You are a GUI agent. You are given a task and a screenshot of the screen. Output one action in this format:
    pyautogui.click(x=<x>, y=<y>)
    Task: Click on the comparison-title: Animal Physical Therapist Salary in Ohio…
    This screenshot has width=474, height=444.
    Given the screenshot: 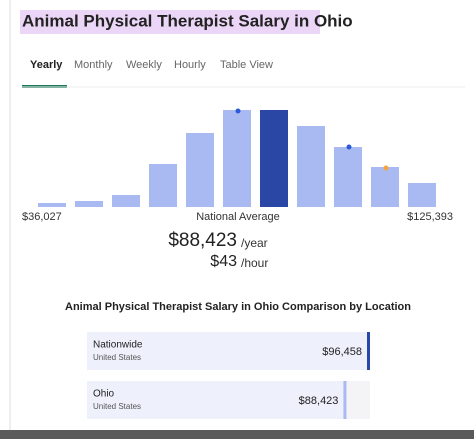 What is the action you would take?
    pyautogui.click(x=238, y=307)
    